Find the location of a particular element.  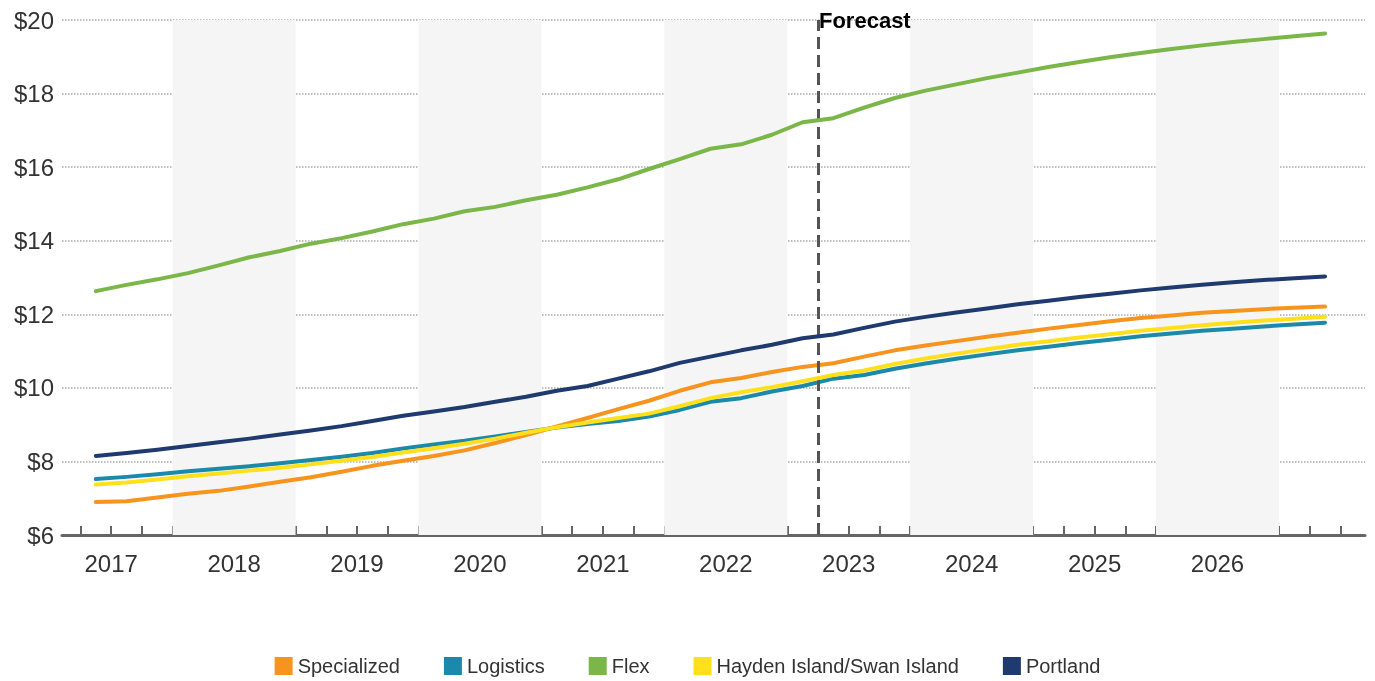

x-tick-label: 2020 is located at coordinates (480, 563).